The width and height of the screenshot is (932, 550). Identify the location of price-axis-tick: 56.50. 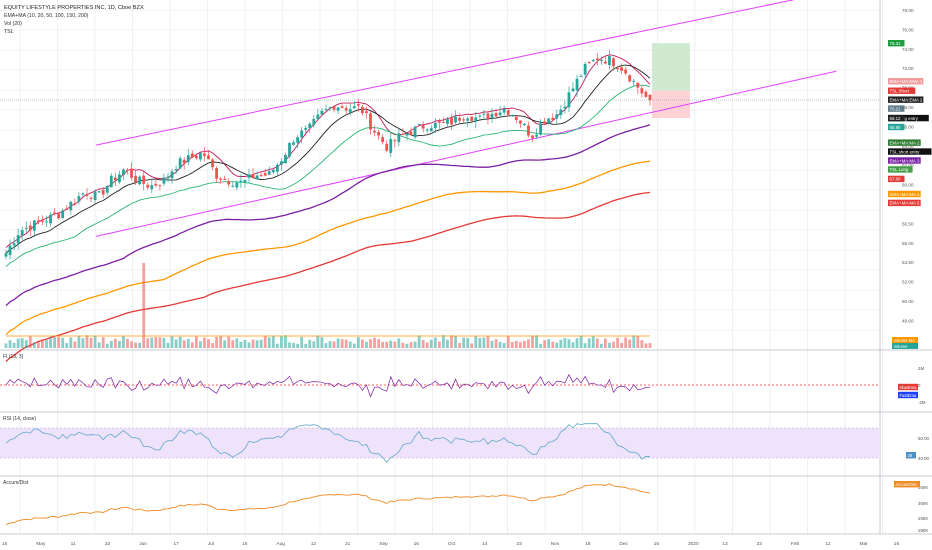
(908, 223).